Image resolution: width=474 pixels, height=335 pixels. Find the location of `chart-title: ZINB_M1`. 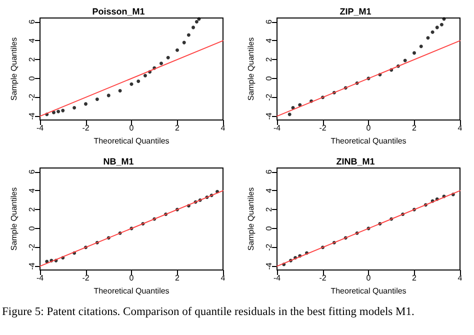

chart-title: ZINB_M1 is located at coordinates (355, 161).